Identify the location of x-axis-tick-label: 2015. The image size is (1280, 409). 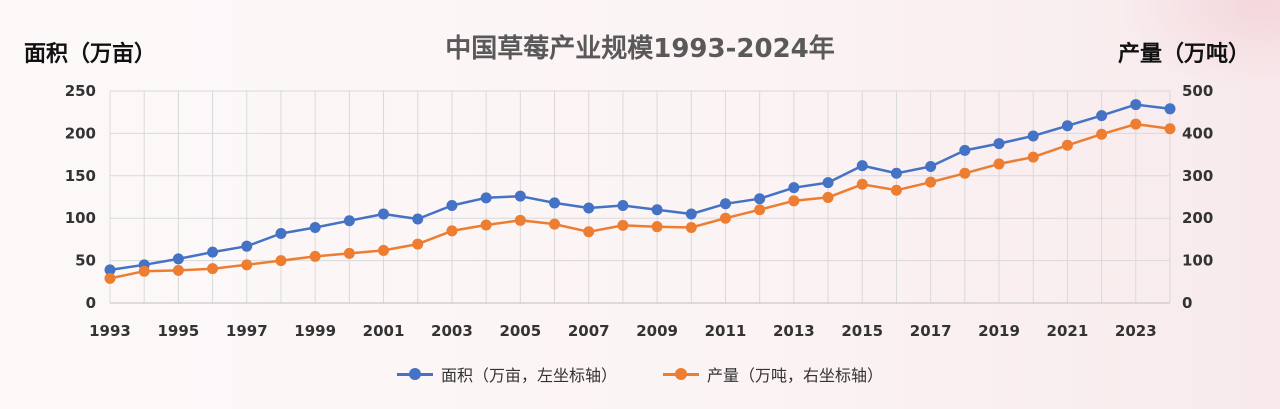
(862, 331).